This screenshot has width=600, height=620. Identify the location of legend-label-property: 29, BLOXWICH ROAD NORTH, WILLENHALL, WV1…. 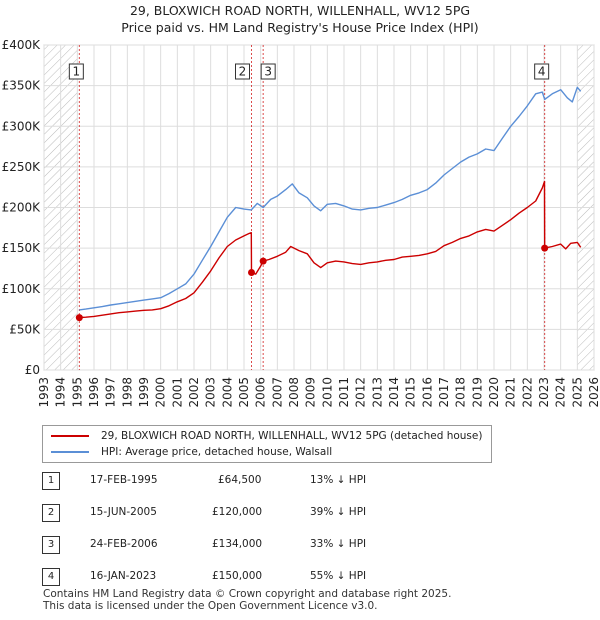
(292, 436).